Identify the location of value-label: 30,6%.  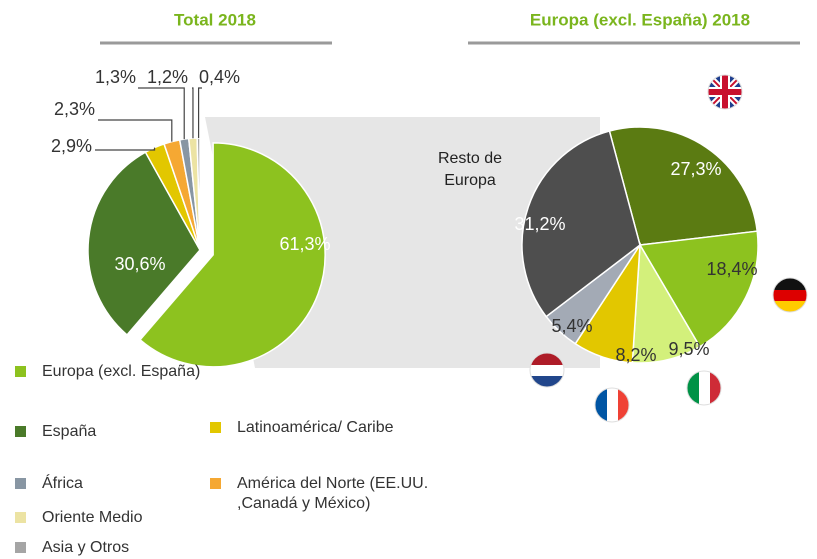
(139, 264).